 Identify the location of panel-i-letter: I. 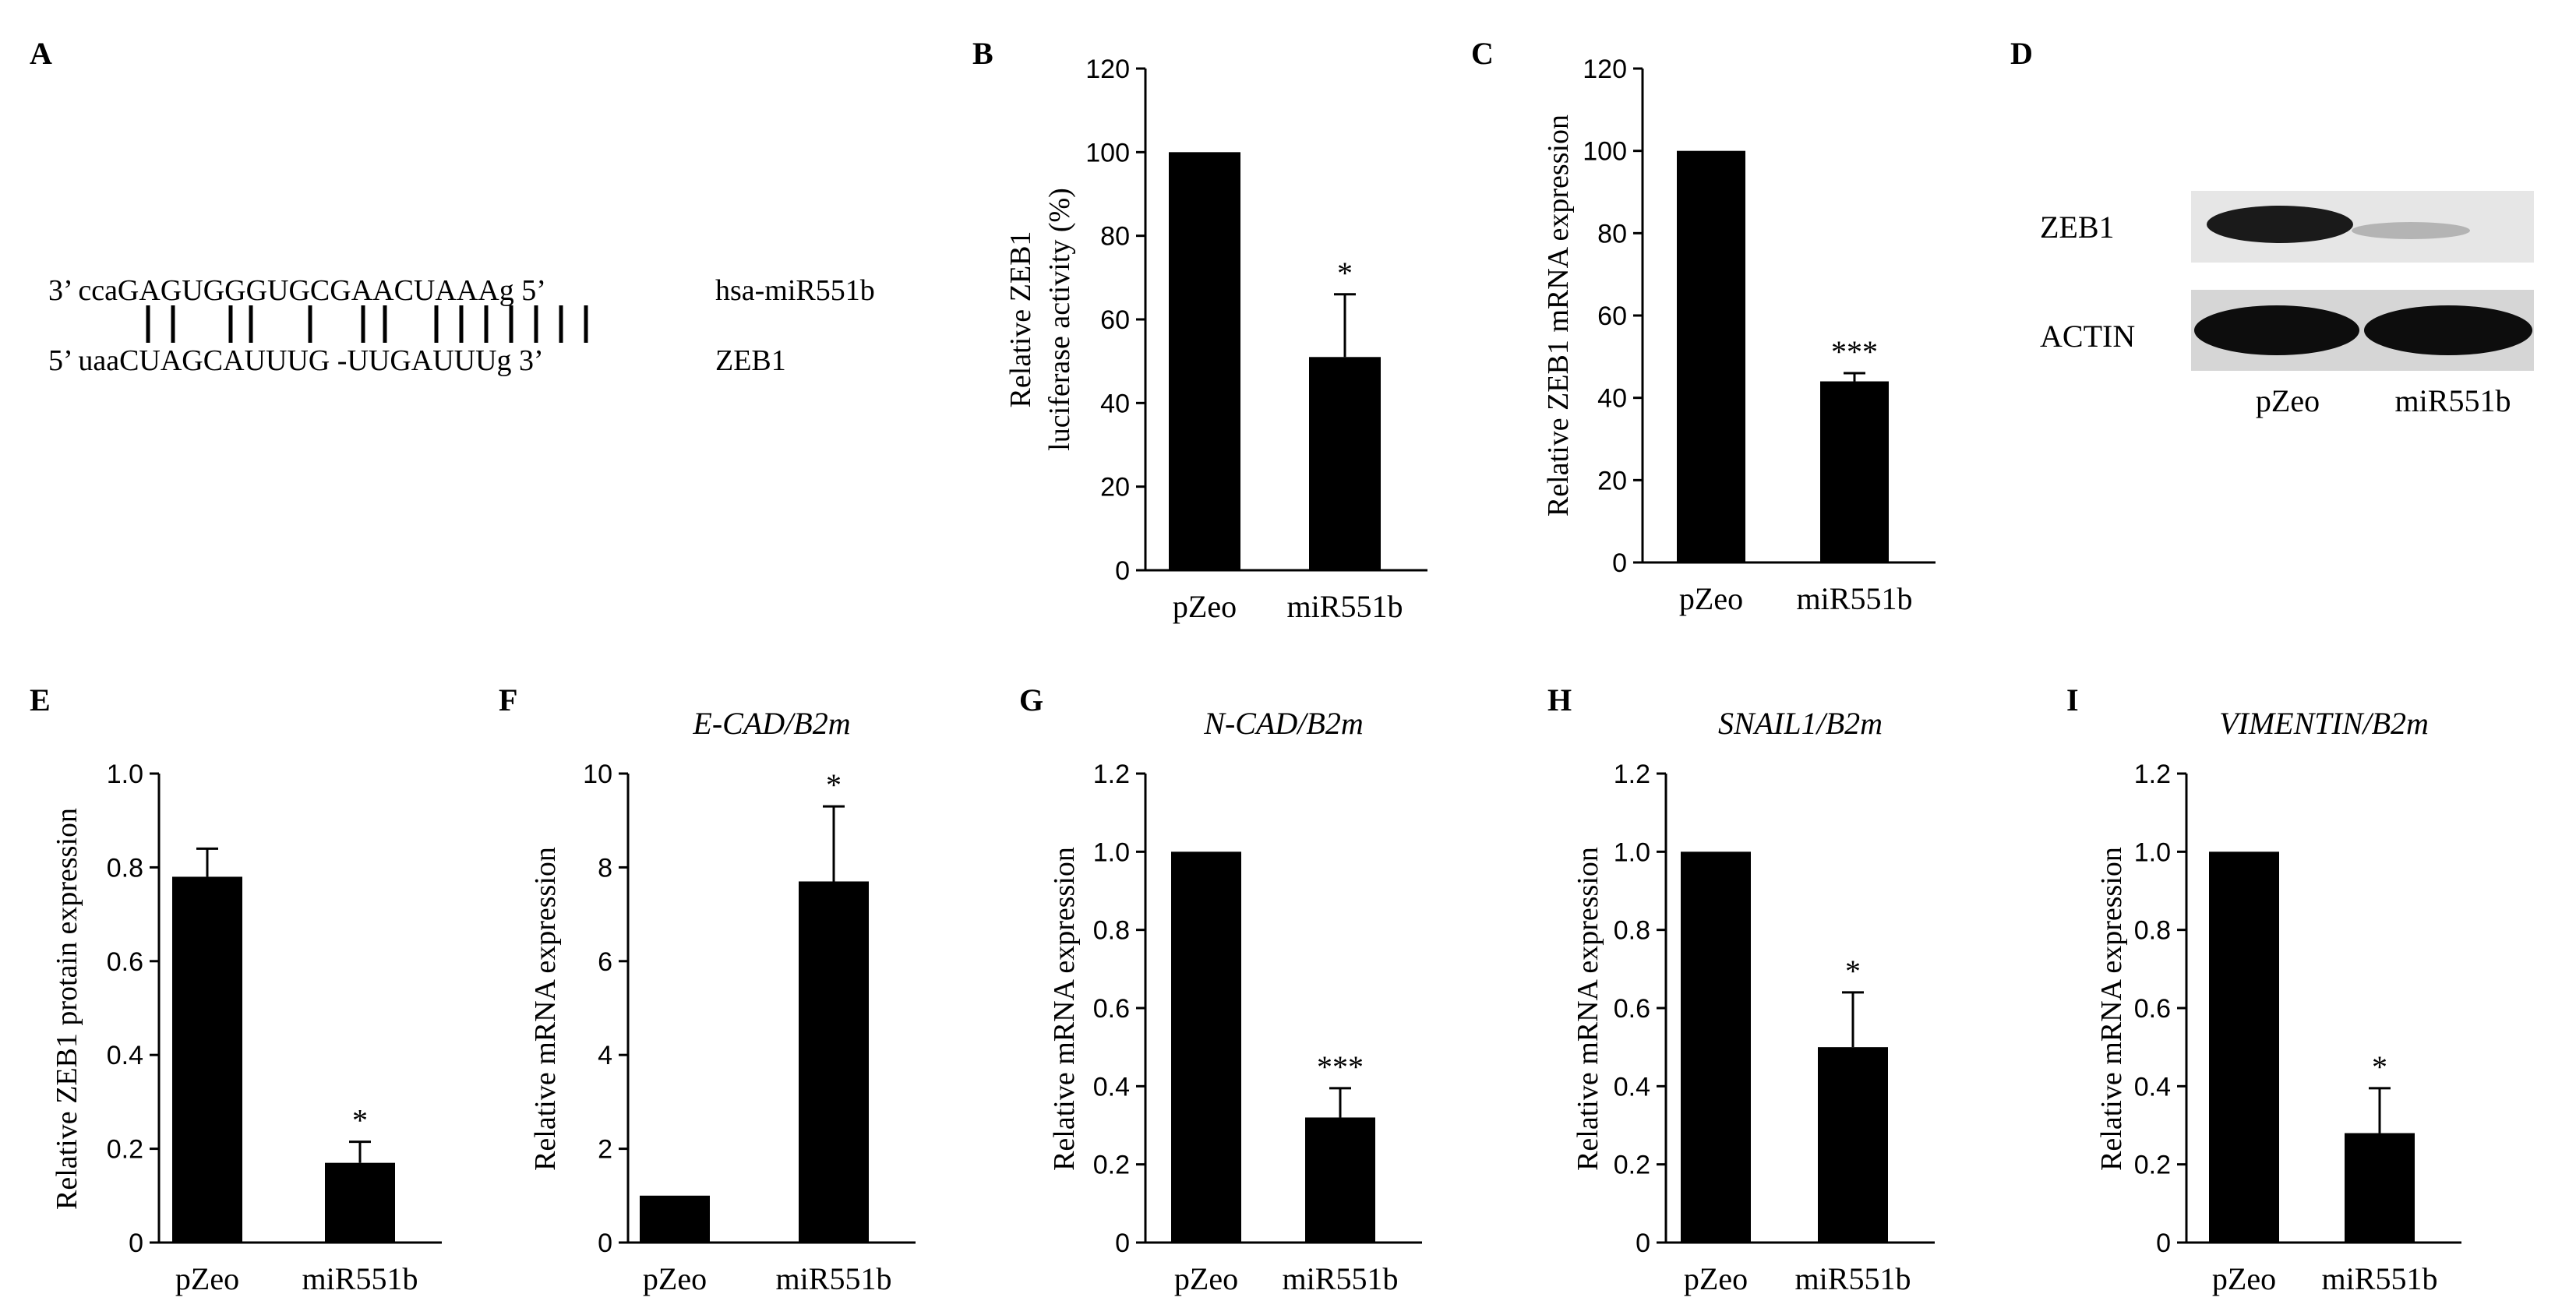
(2072, 699).